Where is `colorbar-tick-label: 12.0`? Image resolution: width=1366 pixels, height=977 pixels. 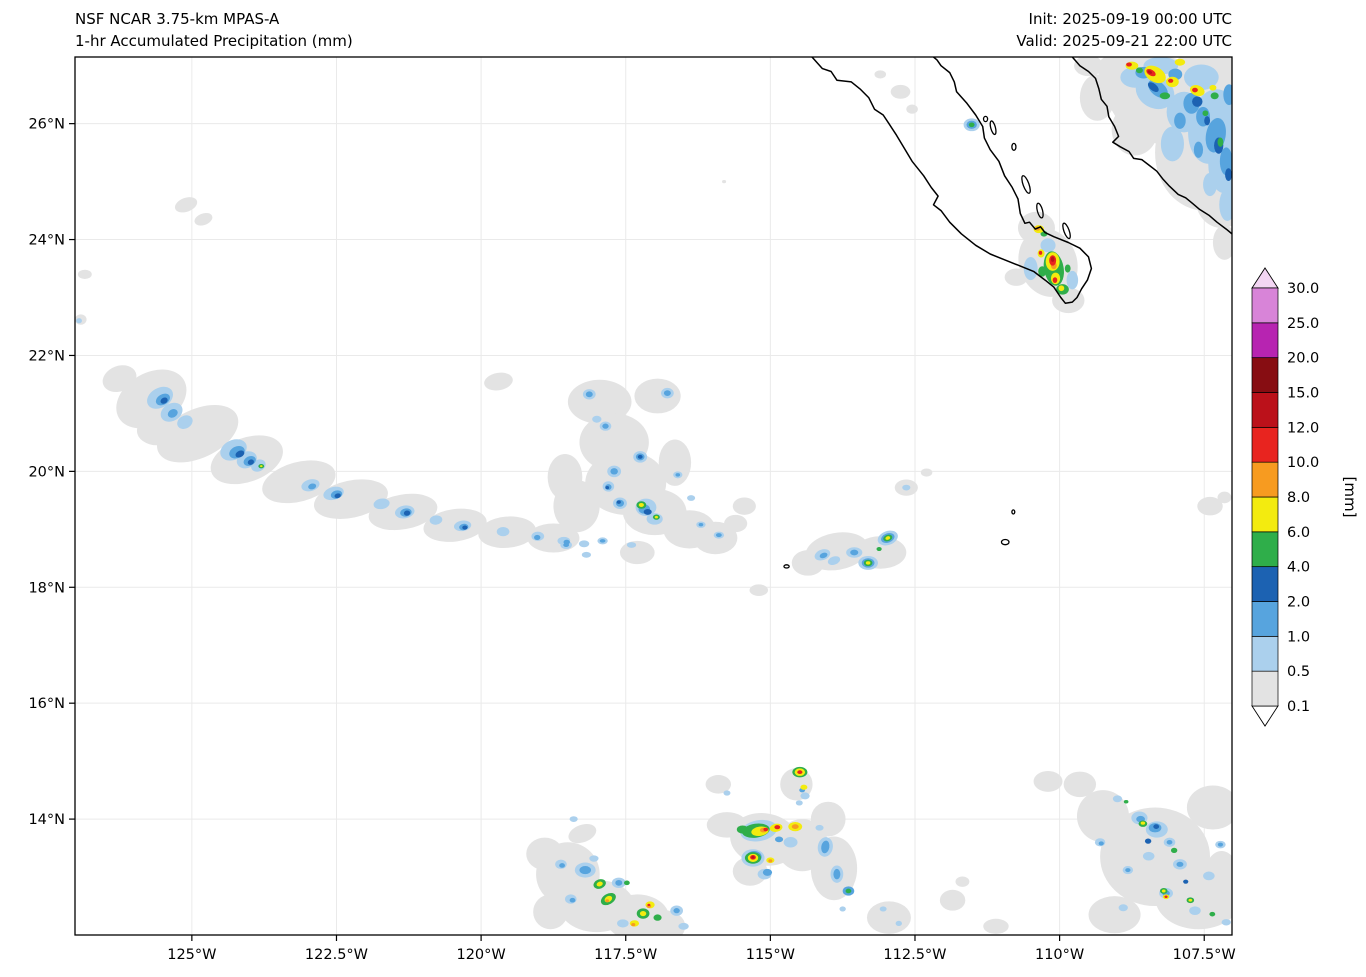 colorbar-tick-label: 12.0 is located at coordinates (1303, 428).